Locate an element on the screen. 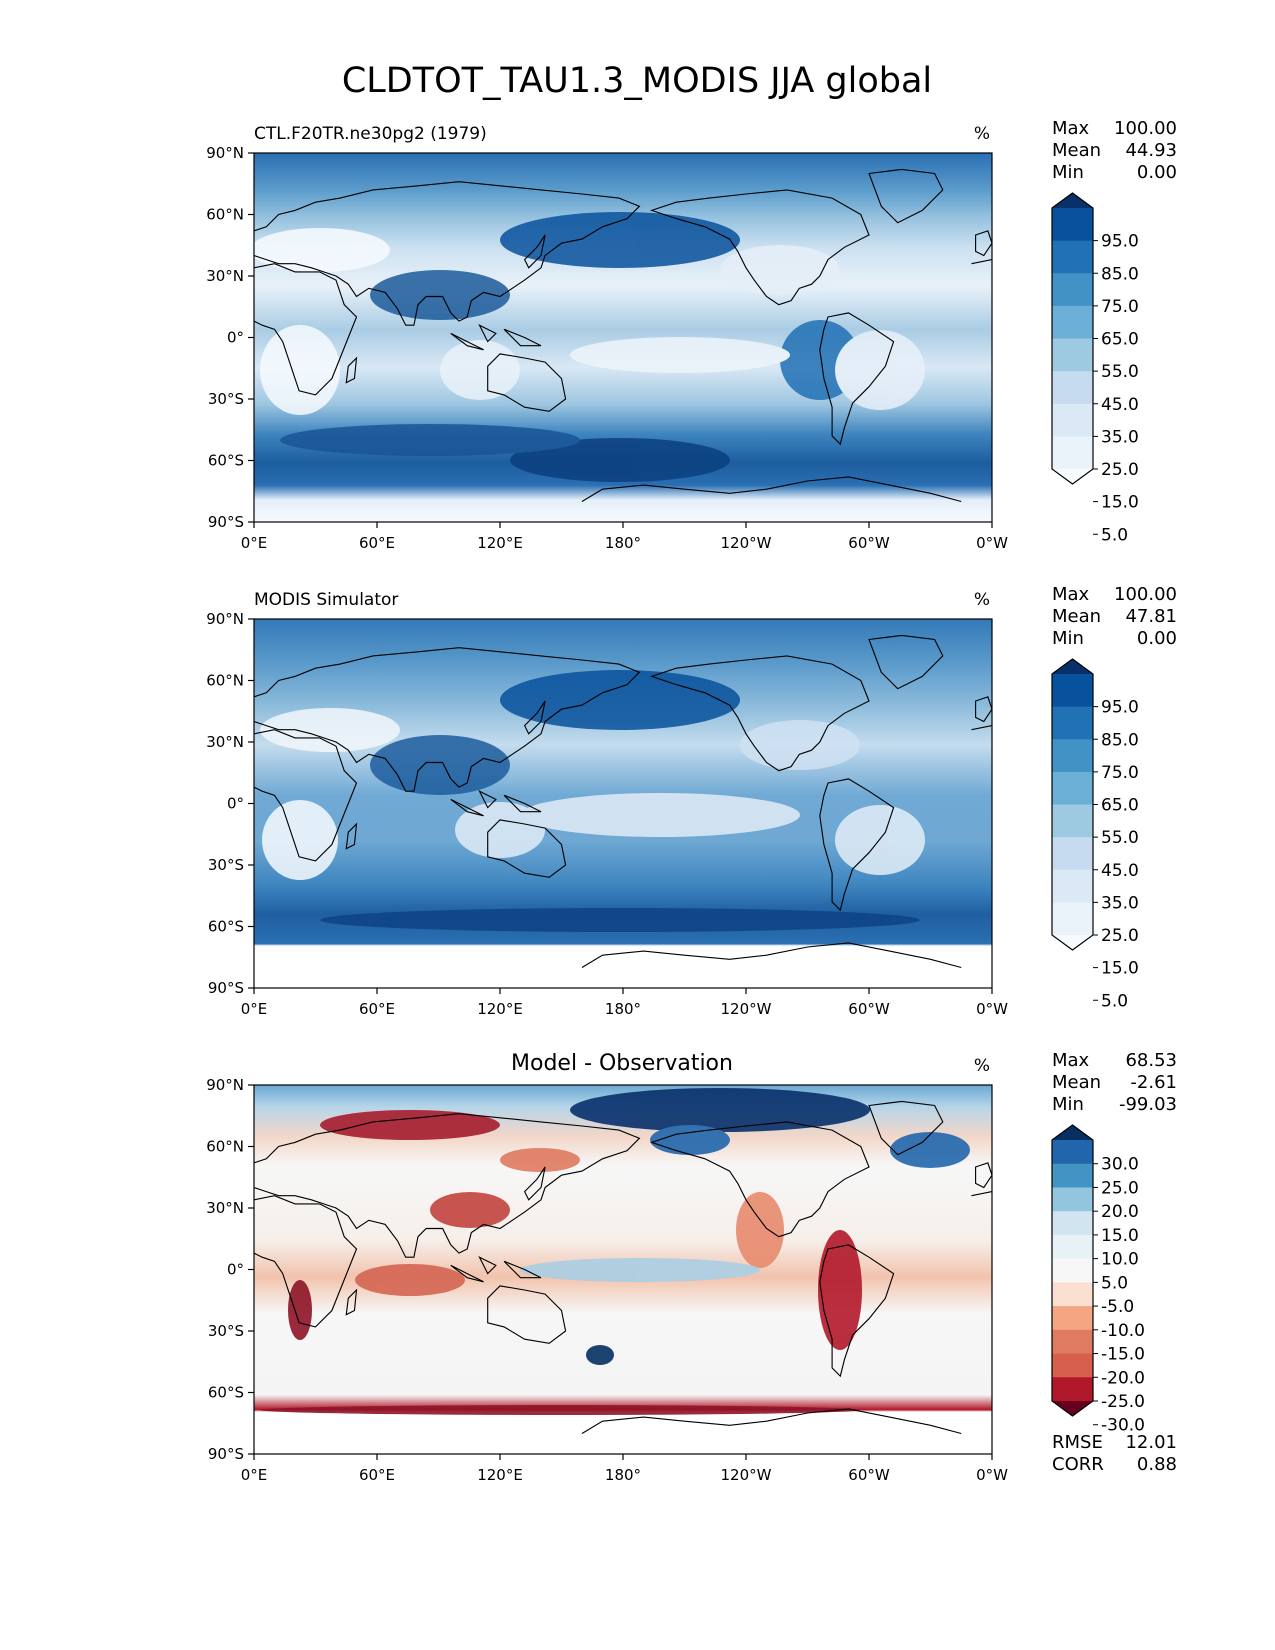 Image resolution: width=1275 pixels, height=1650 pixels. stat-value-mean: 44.93 is located at coordinates (1151, 150).